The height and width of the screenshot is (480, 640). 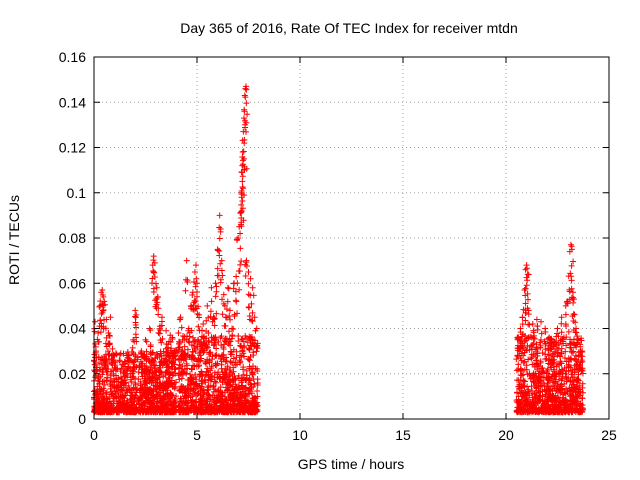 I want to click on x-tick-label: 10, so click(x=300, y=435).